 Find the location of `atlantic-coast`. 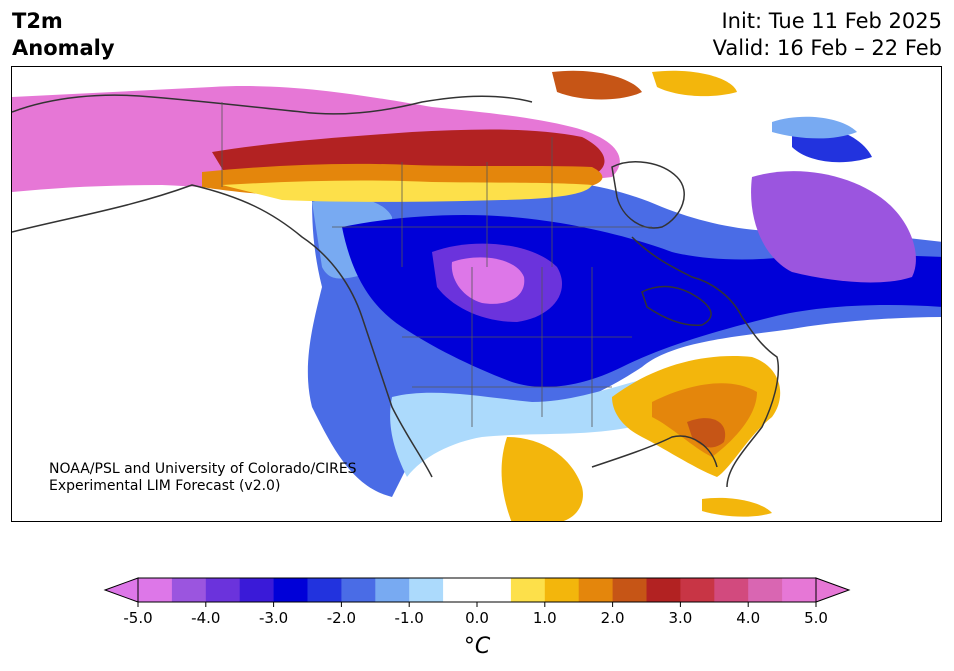

atlantic-coast is located at coordinates (705, 362).